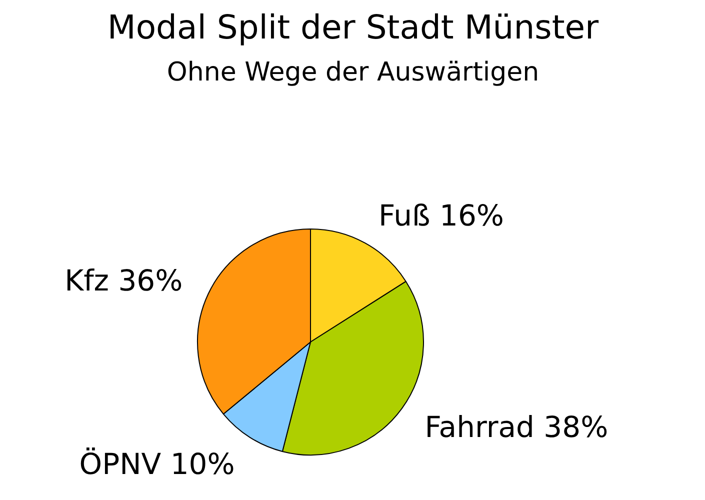  I want to click on slice-label: Fahrrad 38%, so click(516, 427).